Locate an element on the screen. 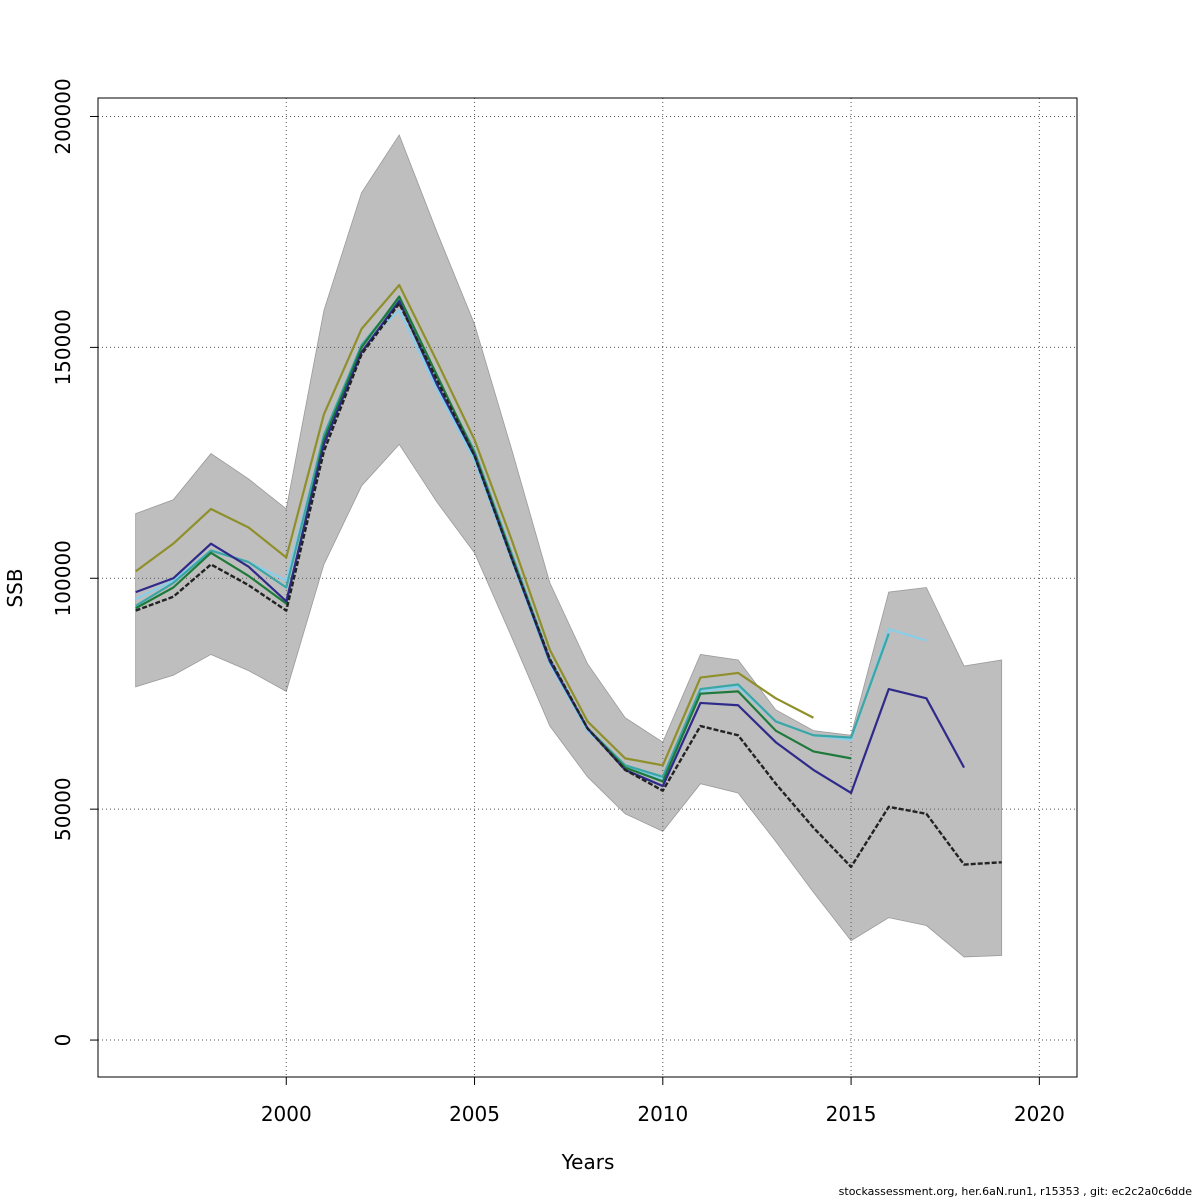 This screenshot has width=1200, height=1200. y-tick-label-0: 0 is located at coordinates (63, 1040).